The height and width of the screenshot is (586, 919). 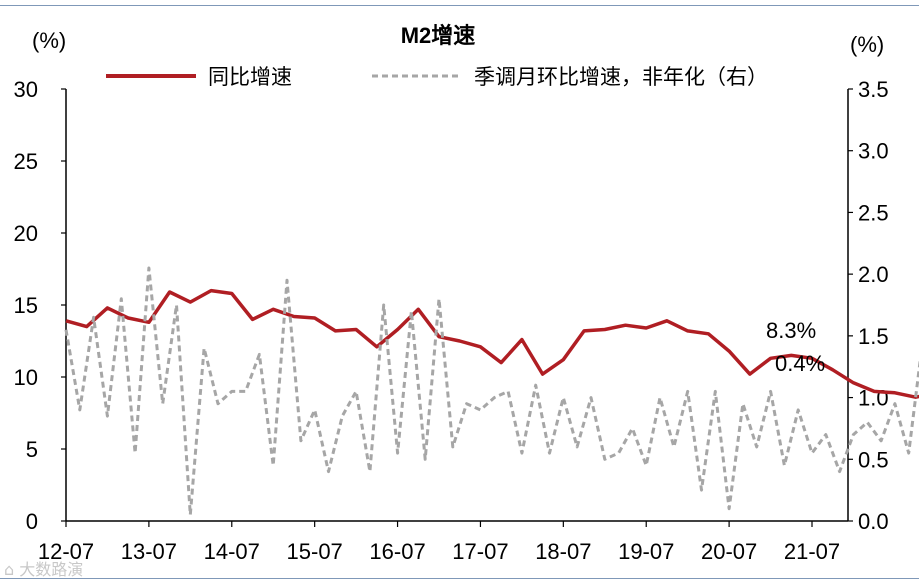 I want to click on right-tick-label: 1.5, so click(x=873, y=336).